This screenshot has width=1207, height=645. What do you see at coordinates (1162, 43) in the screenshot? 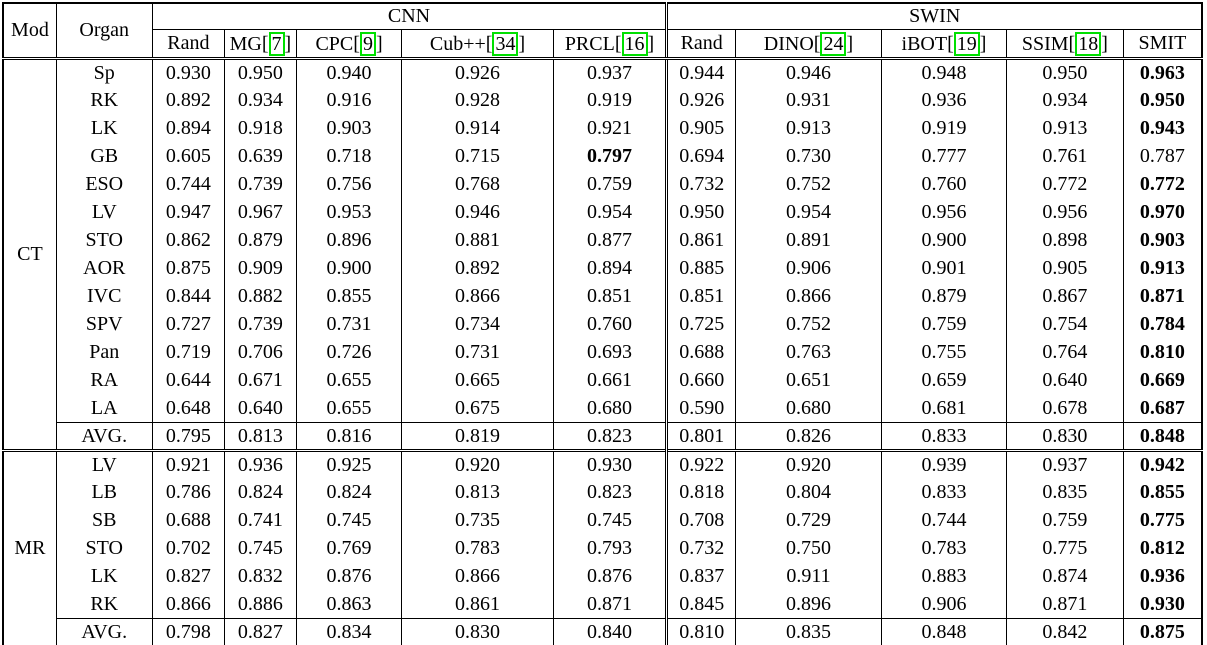
I see `col-header-label: SMIT` at bounding box center [1162, 43].